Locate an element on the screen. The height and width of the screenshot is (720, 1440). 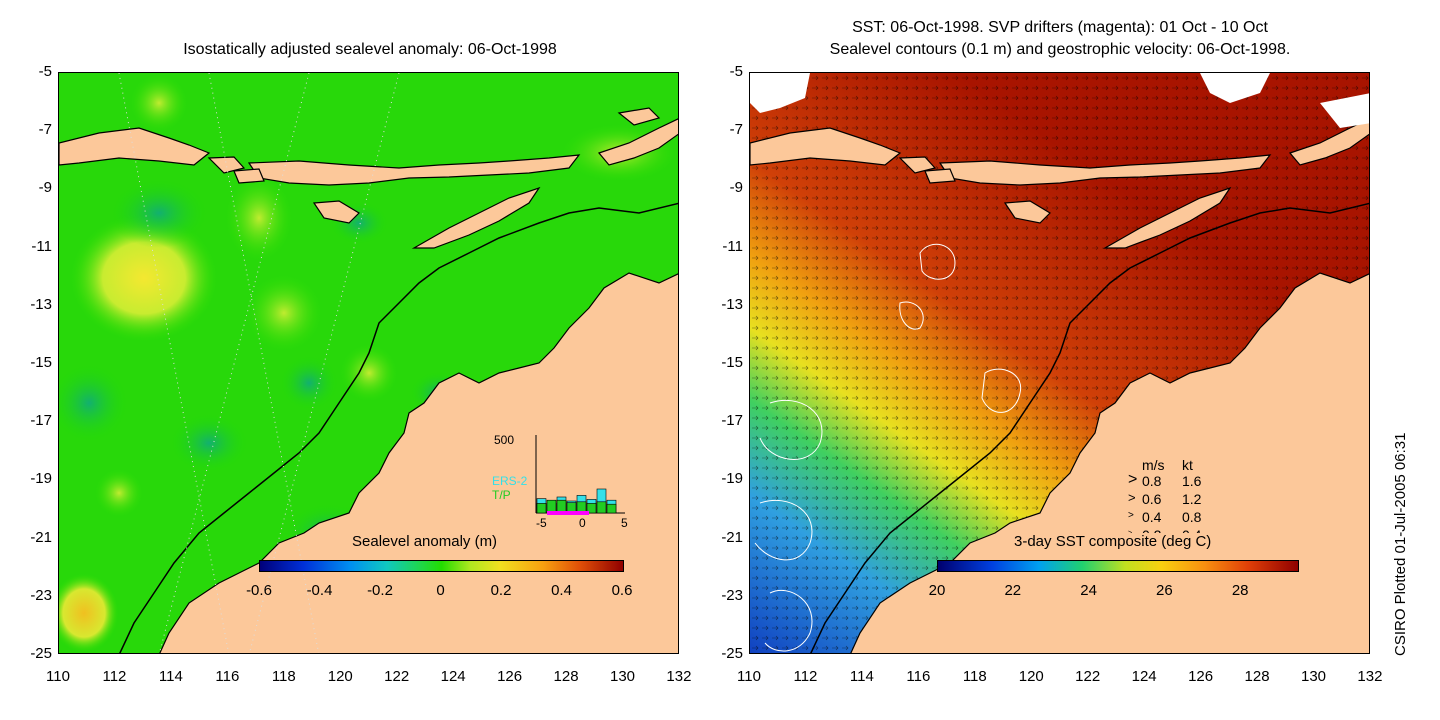
sst-colorbar is located at coordinates (1118, 566).